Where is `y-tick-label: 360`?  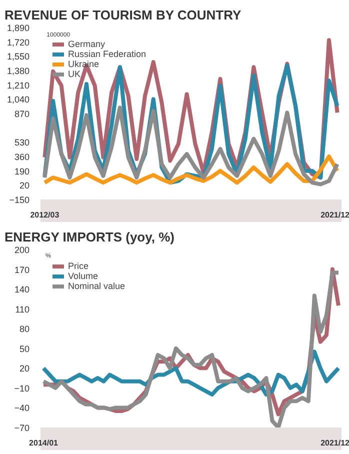 y-tick-label: 360 is located at coordinates (22, 157).